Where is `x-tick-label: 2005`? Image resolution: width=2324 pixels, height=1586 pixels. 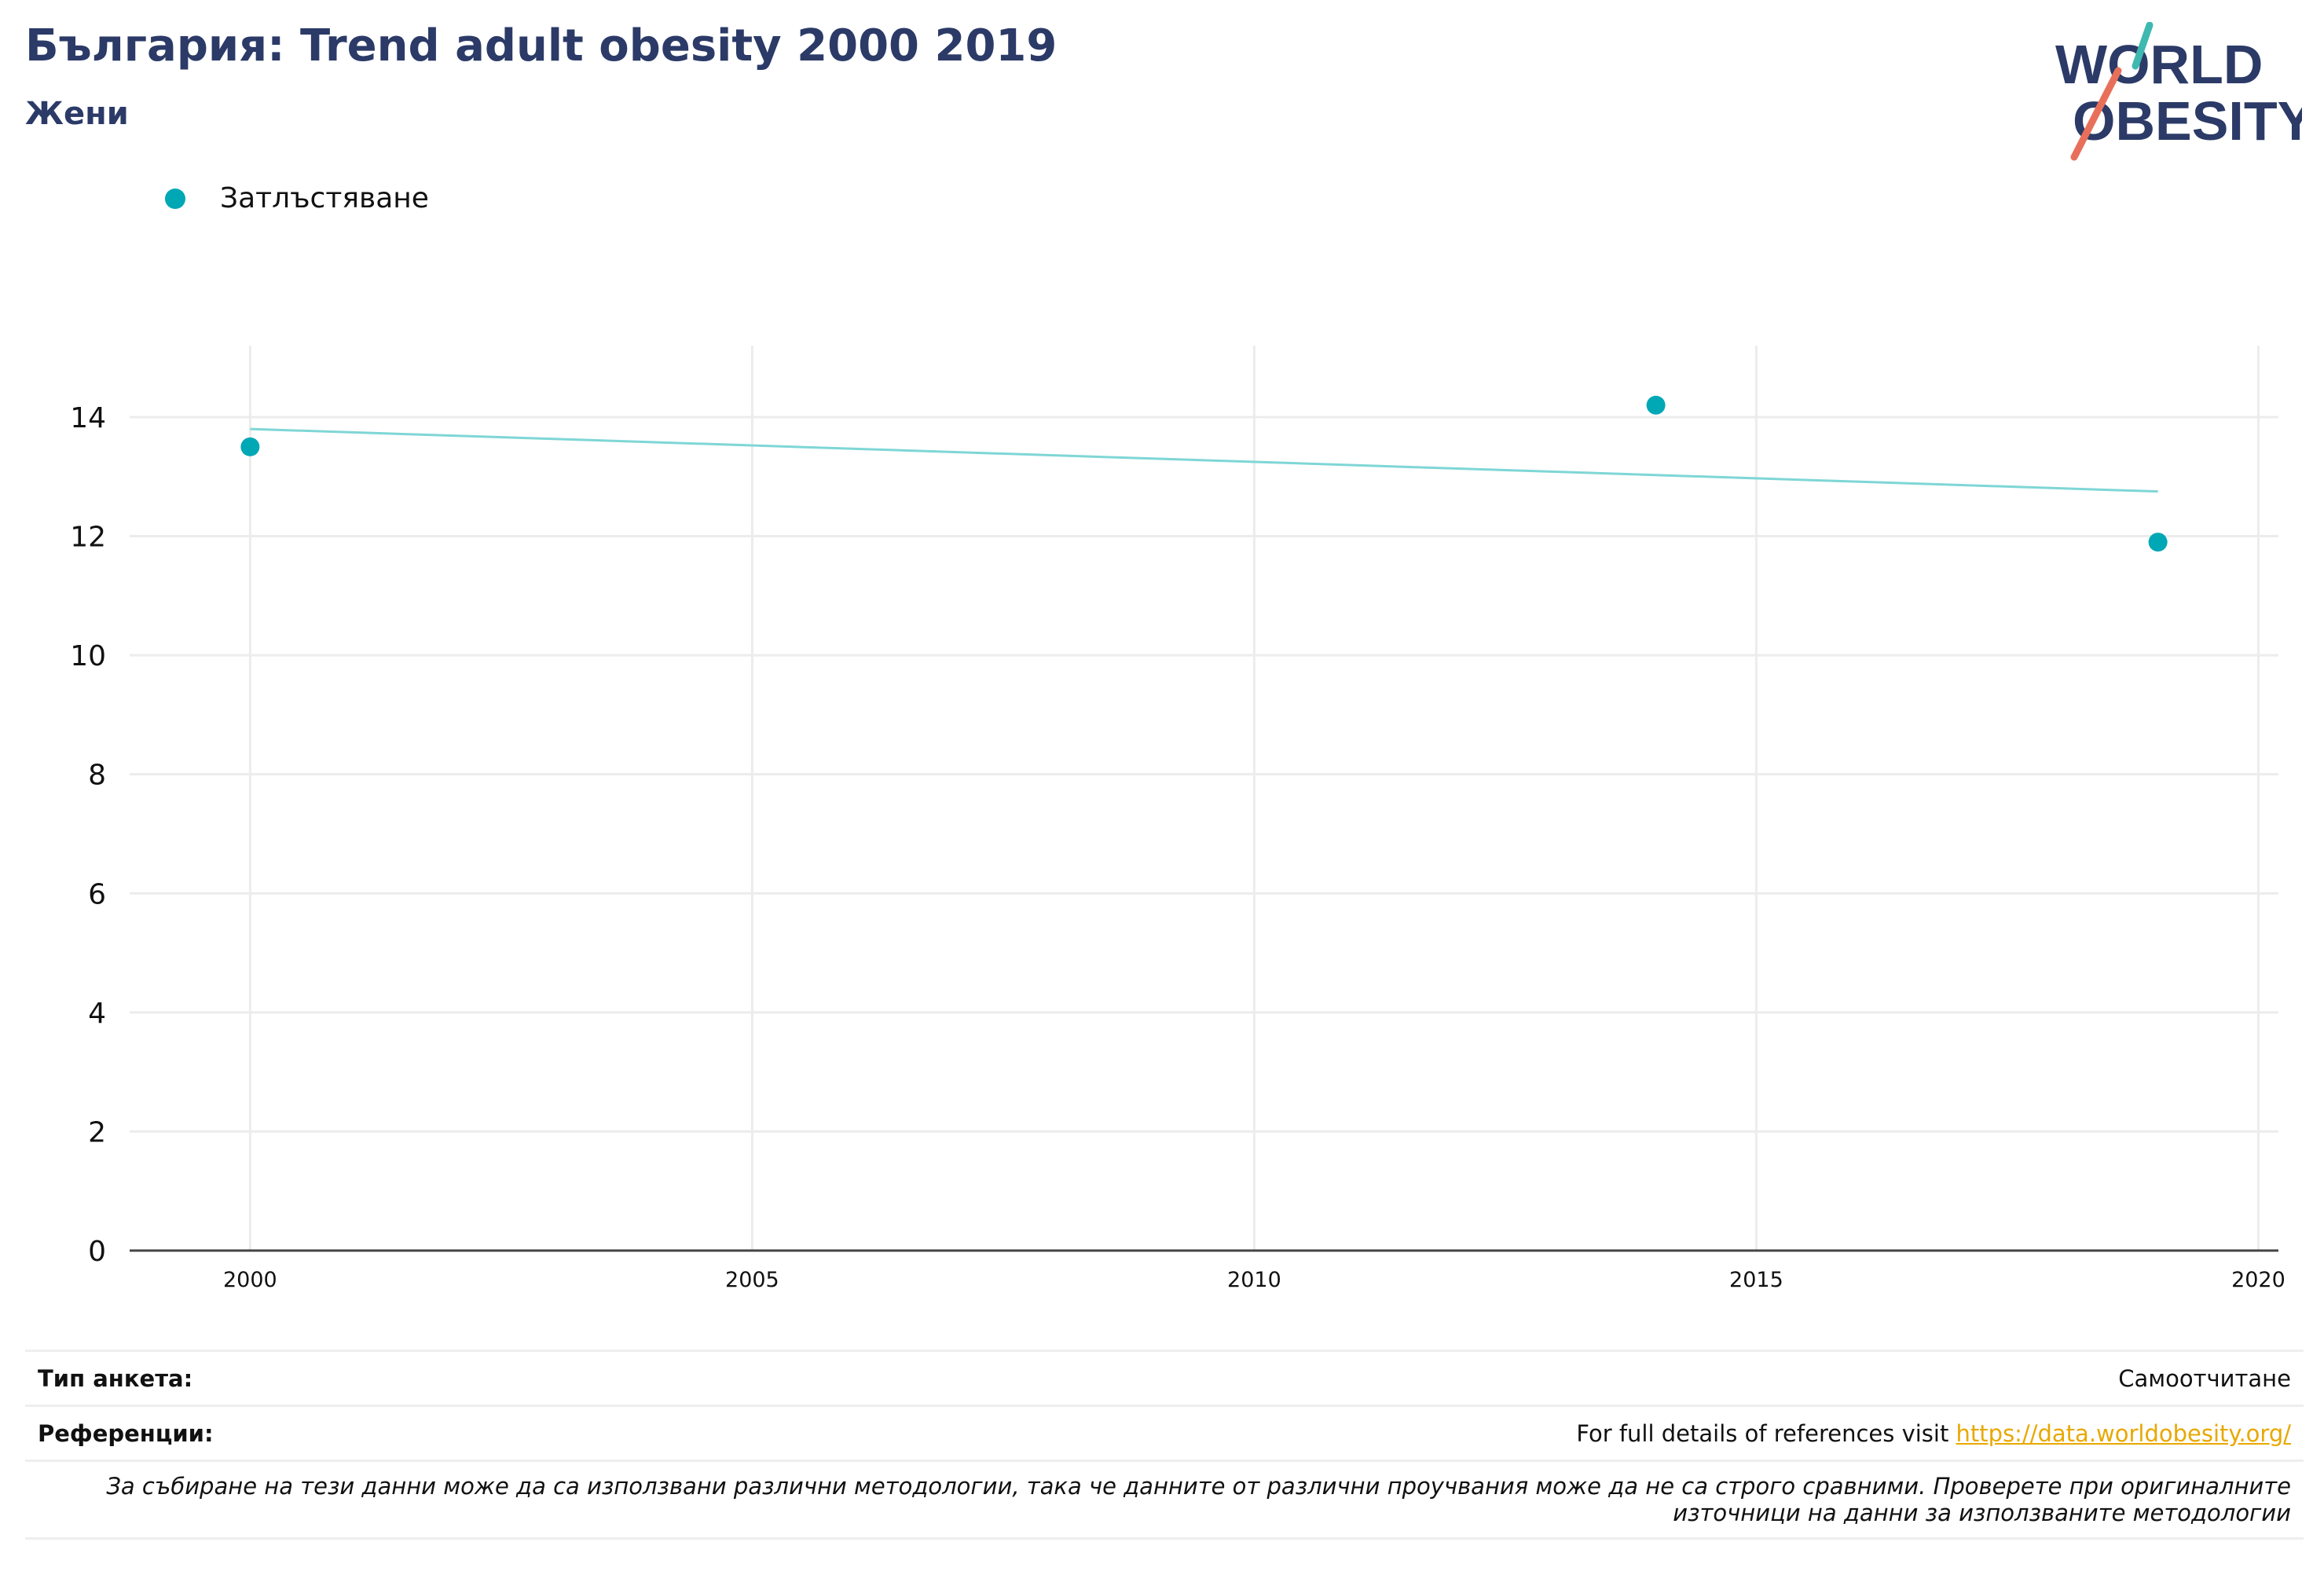 x-tick-label: 2005 is located at coordinates (752, 1280).